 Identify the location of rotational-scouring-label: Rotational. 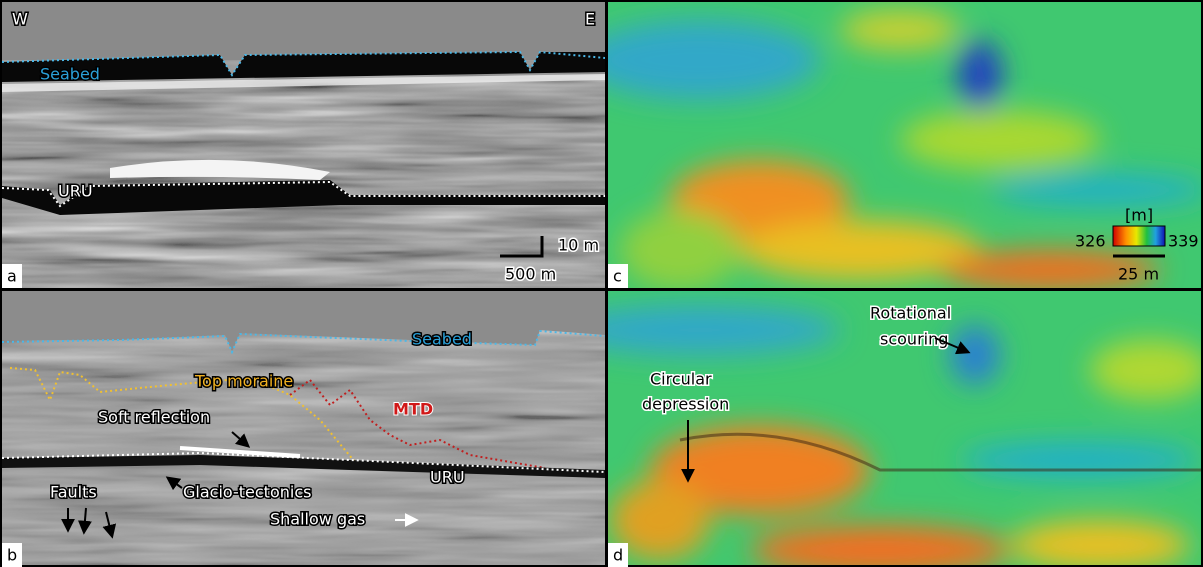
(910, 313).